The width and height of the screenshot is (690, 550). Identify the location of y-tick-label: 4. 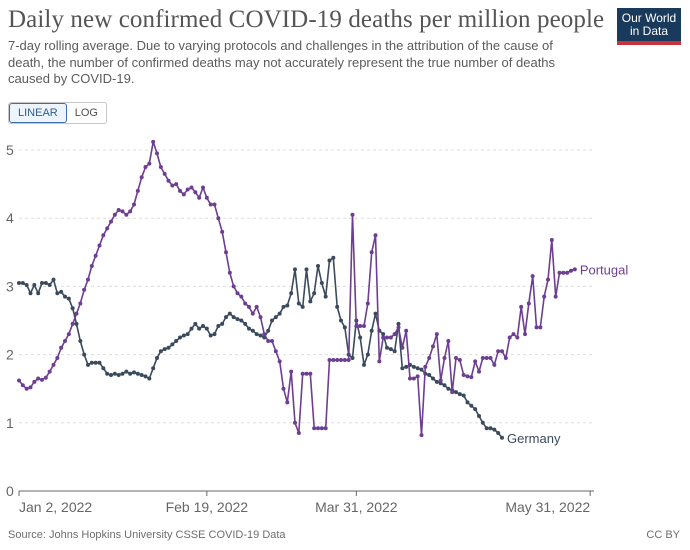
(10, 218).